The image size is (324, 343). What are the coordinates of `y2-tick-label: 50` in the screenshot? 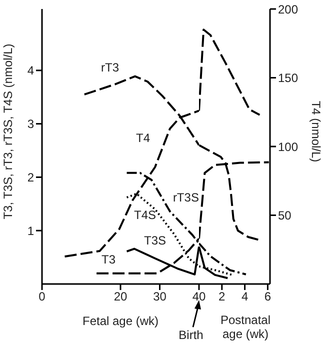 It's located at (285, 215).